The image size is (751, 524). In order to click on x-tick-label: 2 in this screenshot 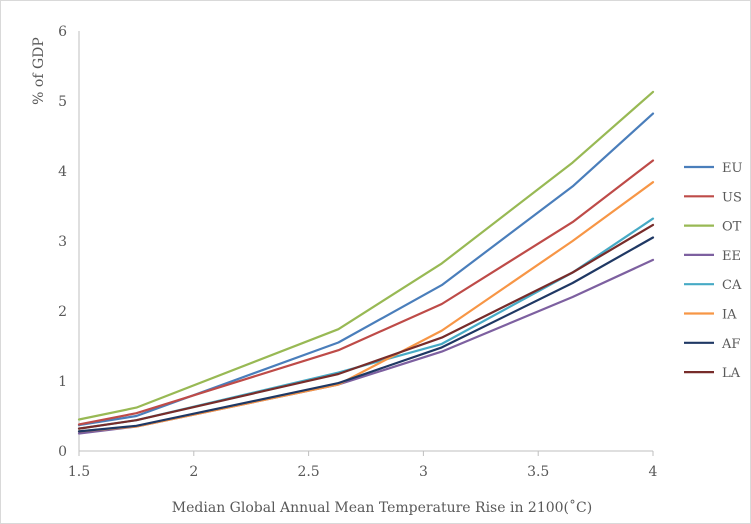, I will do `click(193, 472)`.